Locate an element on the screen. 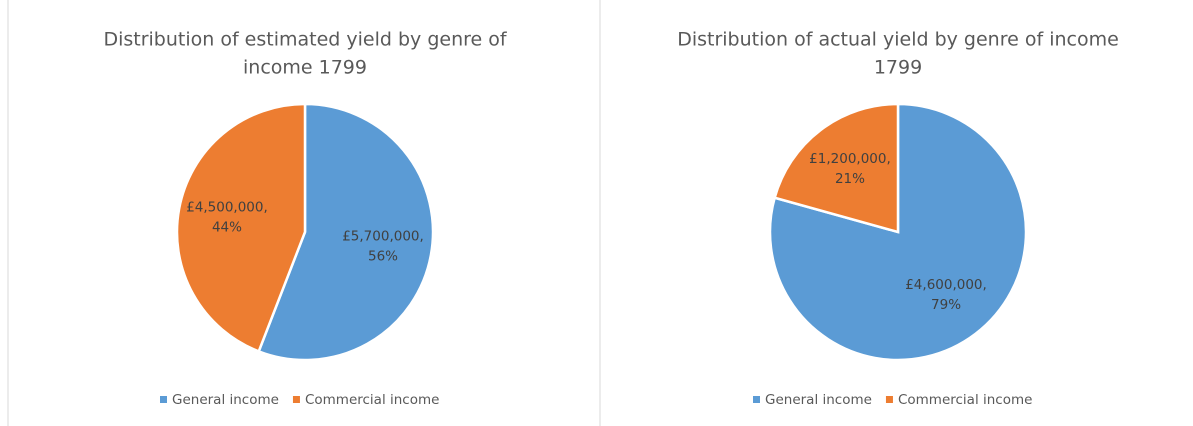 The image size is (1193, 426). data-label: £1,200,000, is located at coordinates (850, 159).